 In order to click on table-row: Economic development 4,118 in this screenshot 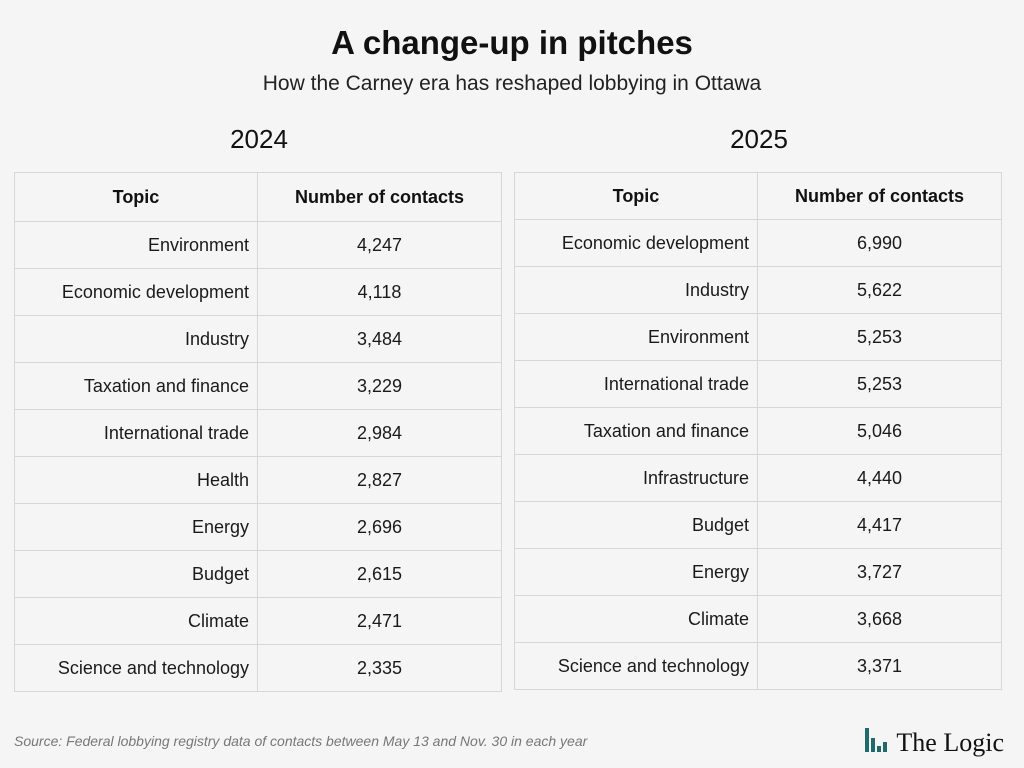, I will do `click(258, 292)`.